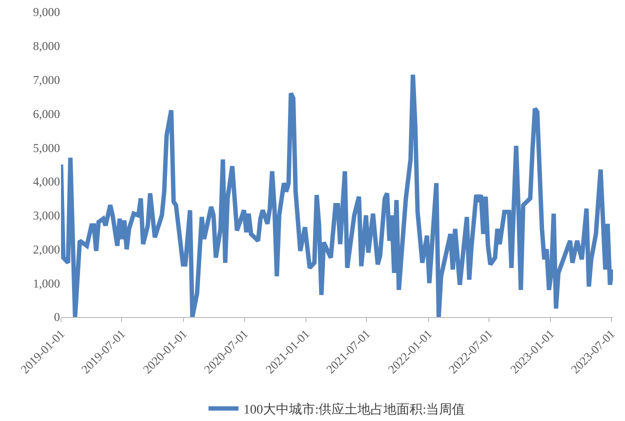  What do you see at coordinates (46, 249) in the screenshot?
I see `y-tick-label: 2,000` at bounding box center [46, 249].